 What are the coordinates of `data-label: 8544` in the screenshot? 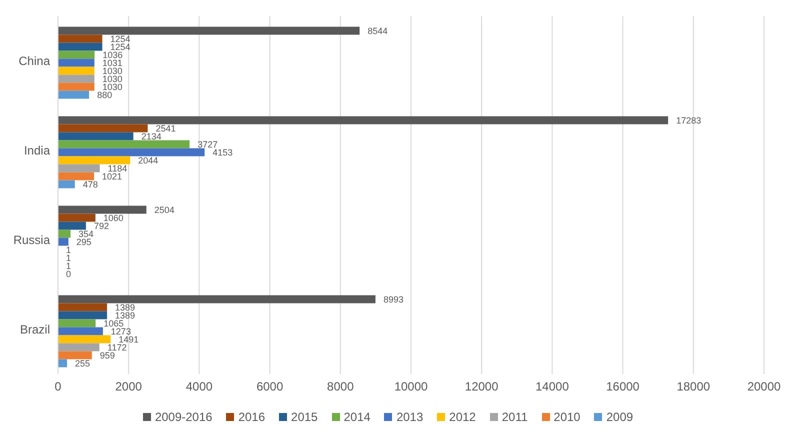 It's located at (378, 31).